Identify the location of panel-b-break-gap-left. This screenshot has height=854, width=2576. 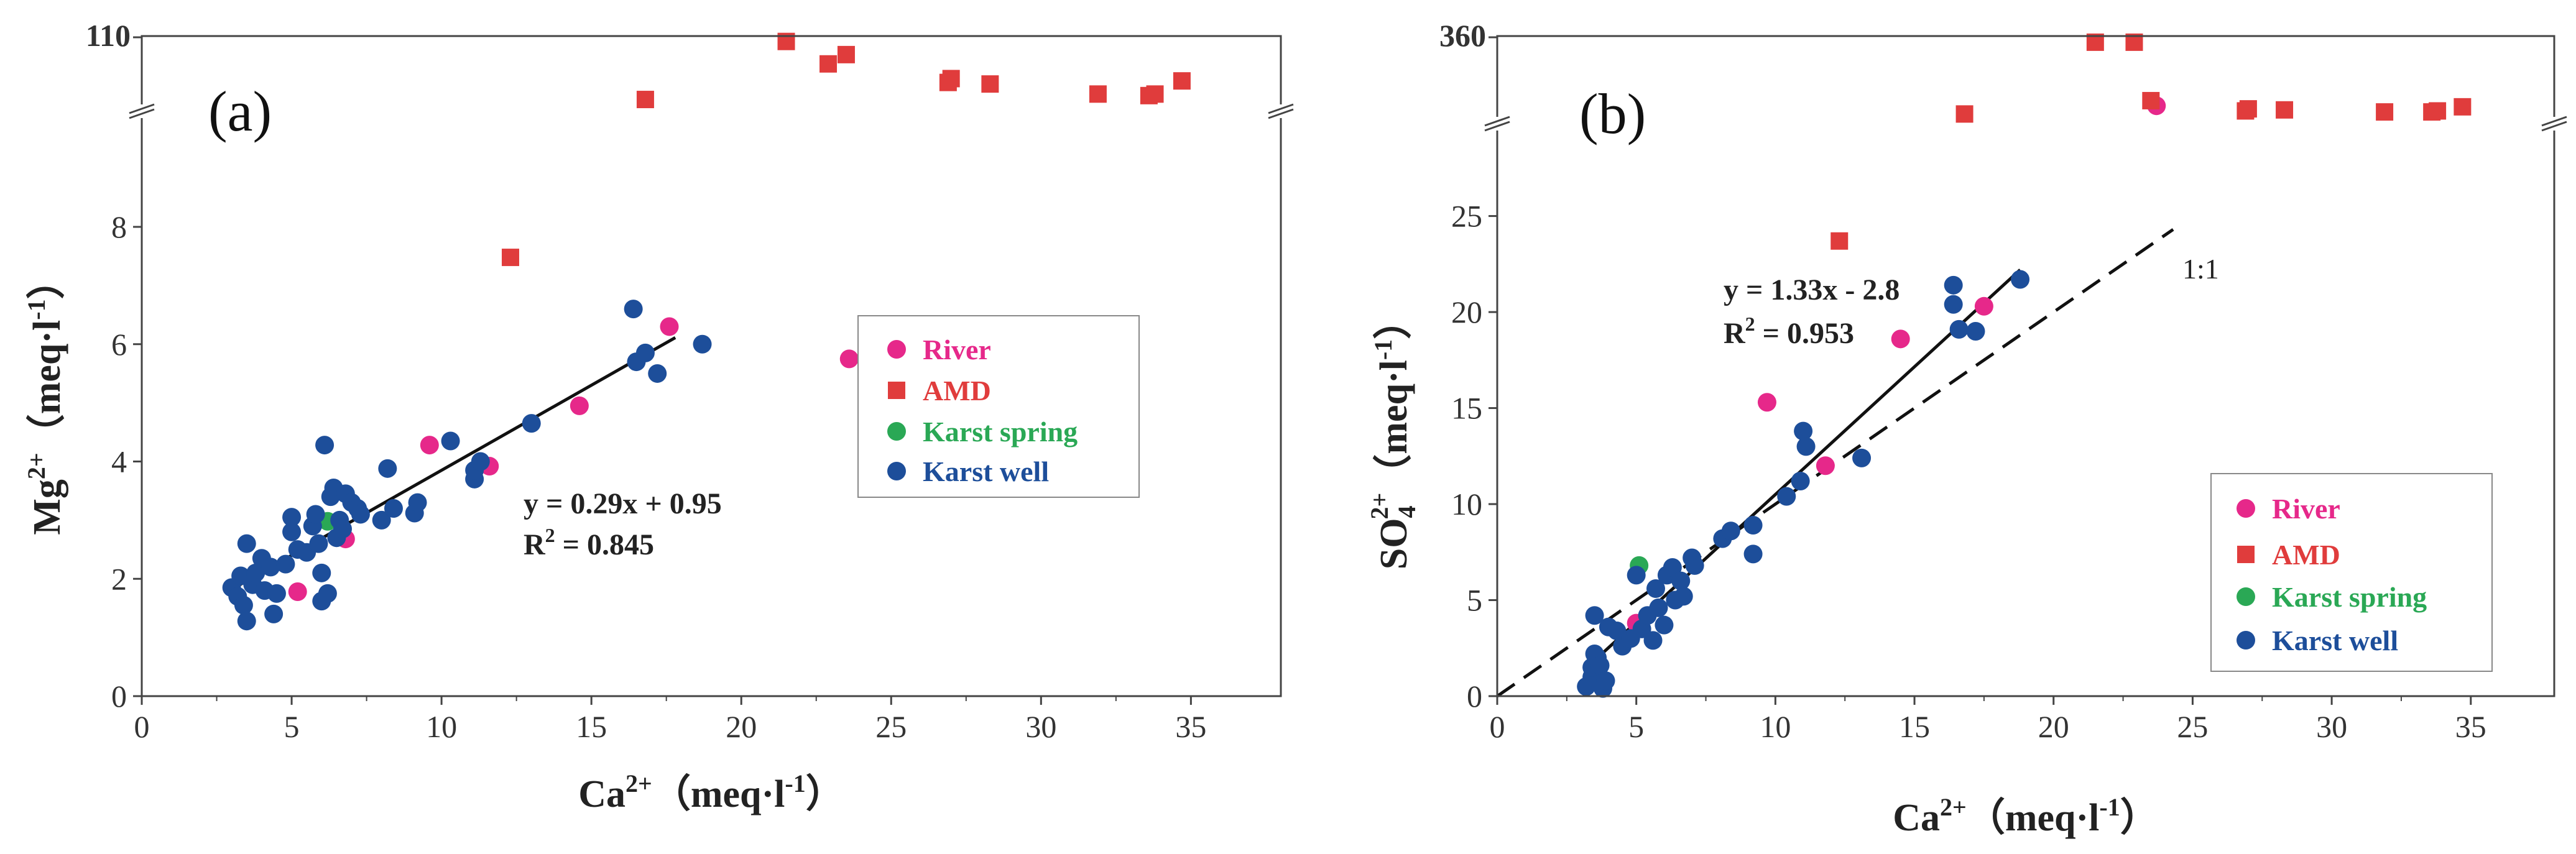
(1497, 124).